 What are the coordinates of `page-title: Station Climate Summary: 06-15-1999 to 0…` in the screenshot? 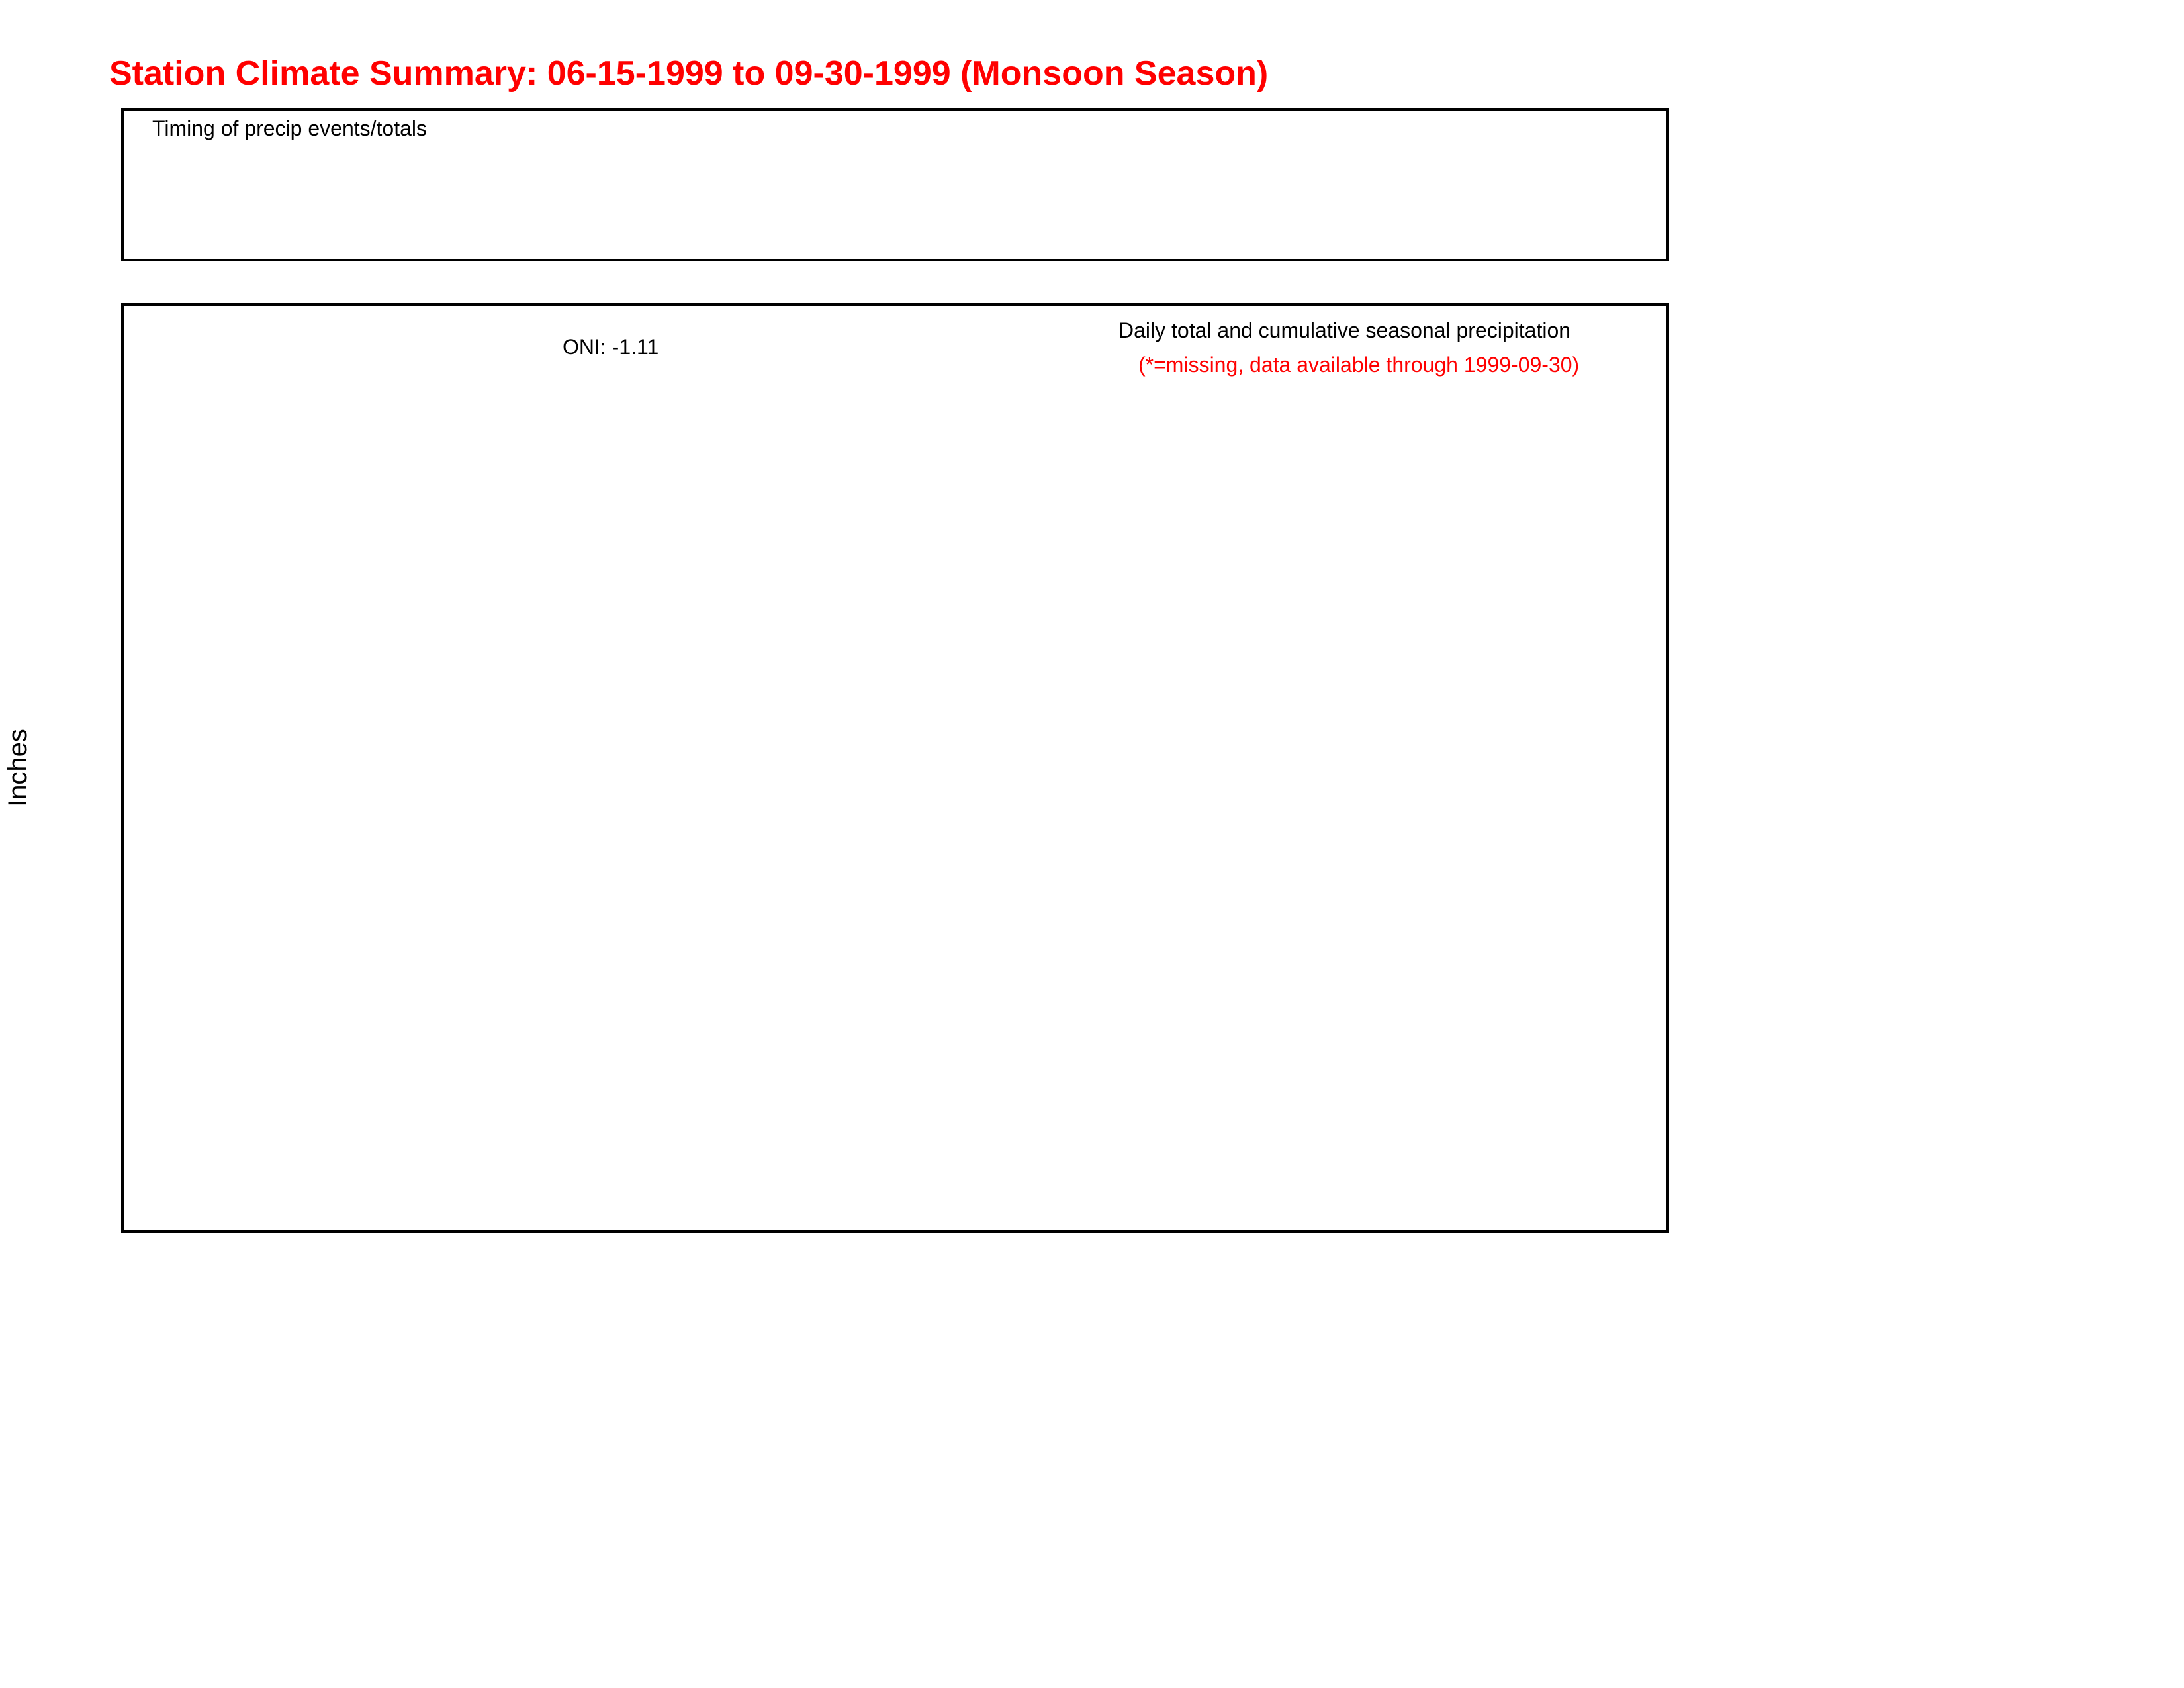 It's located at (688, 73).